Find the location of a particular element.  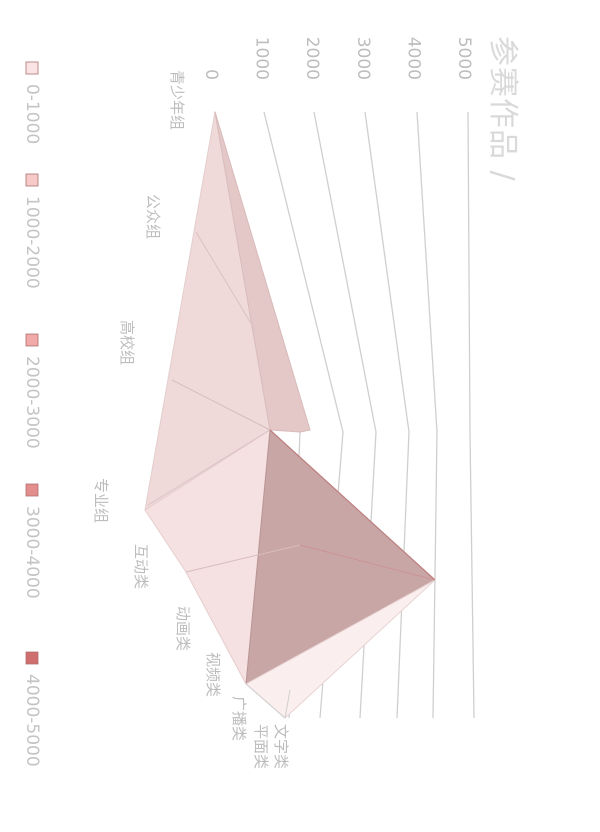

z-tick-label: 1000 is located at coordinates (262, 58).